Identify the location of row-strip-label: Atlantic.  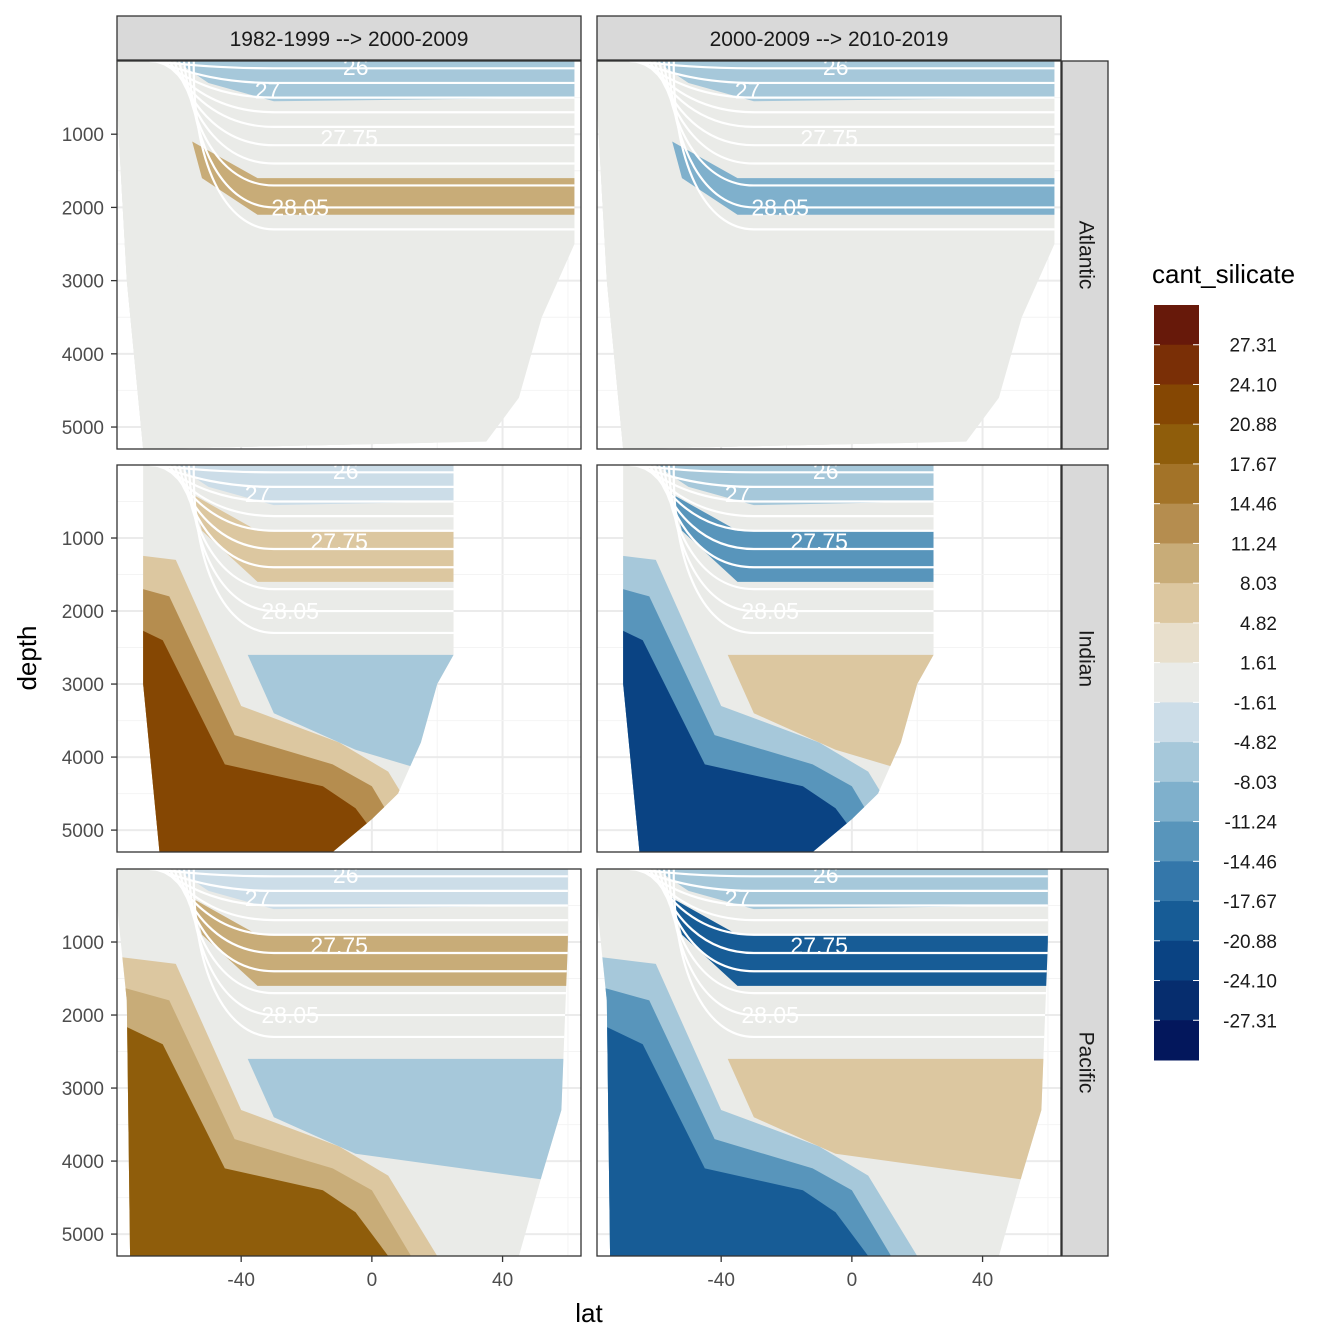
(1085, 255).